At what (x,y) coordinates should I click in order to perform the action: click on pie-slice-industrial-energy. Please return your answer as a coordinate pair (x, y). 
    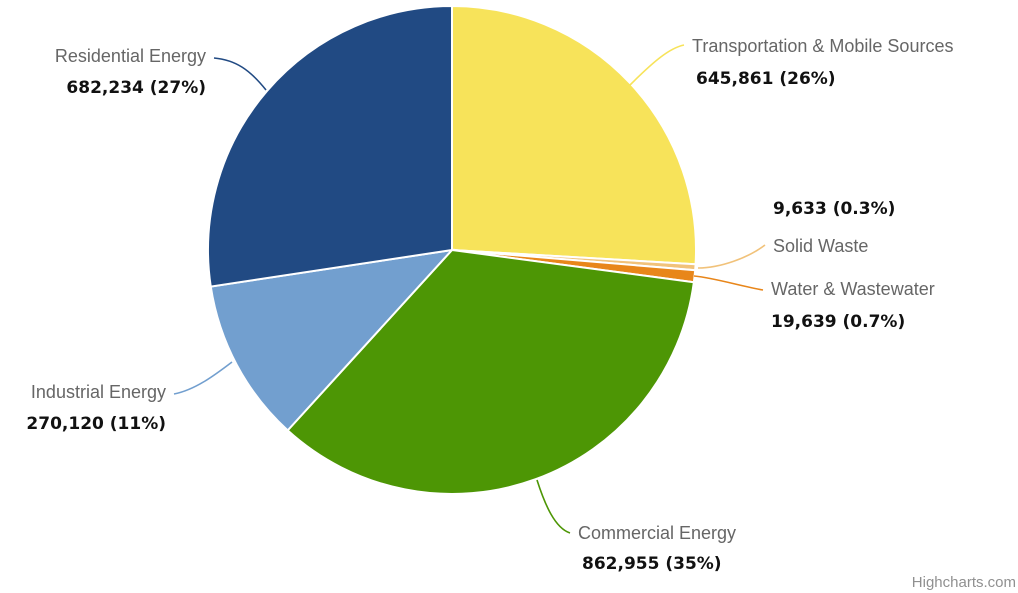
    Looking at the image, I should click on (332, 340).